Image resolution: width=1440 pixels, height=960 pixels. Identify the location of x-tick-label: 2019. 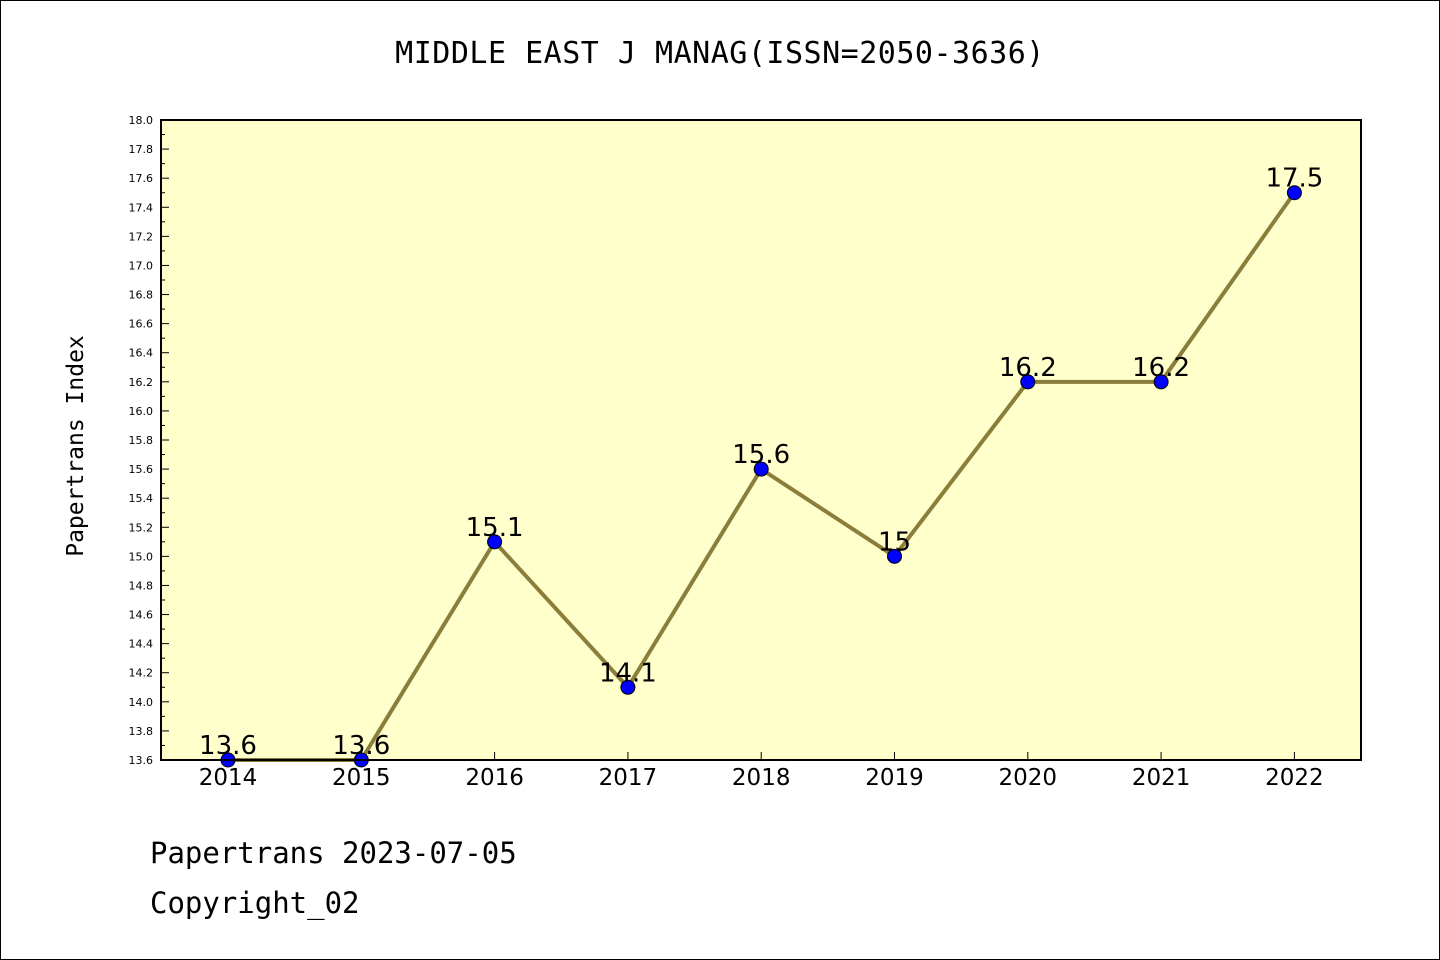
(894, 778).